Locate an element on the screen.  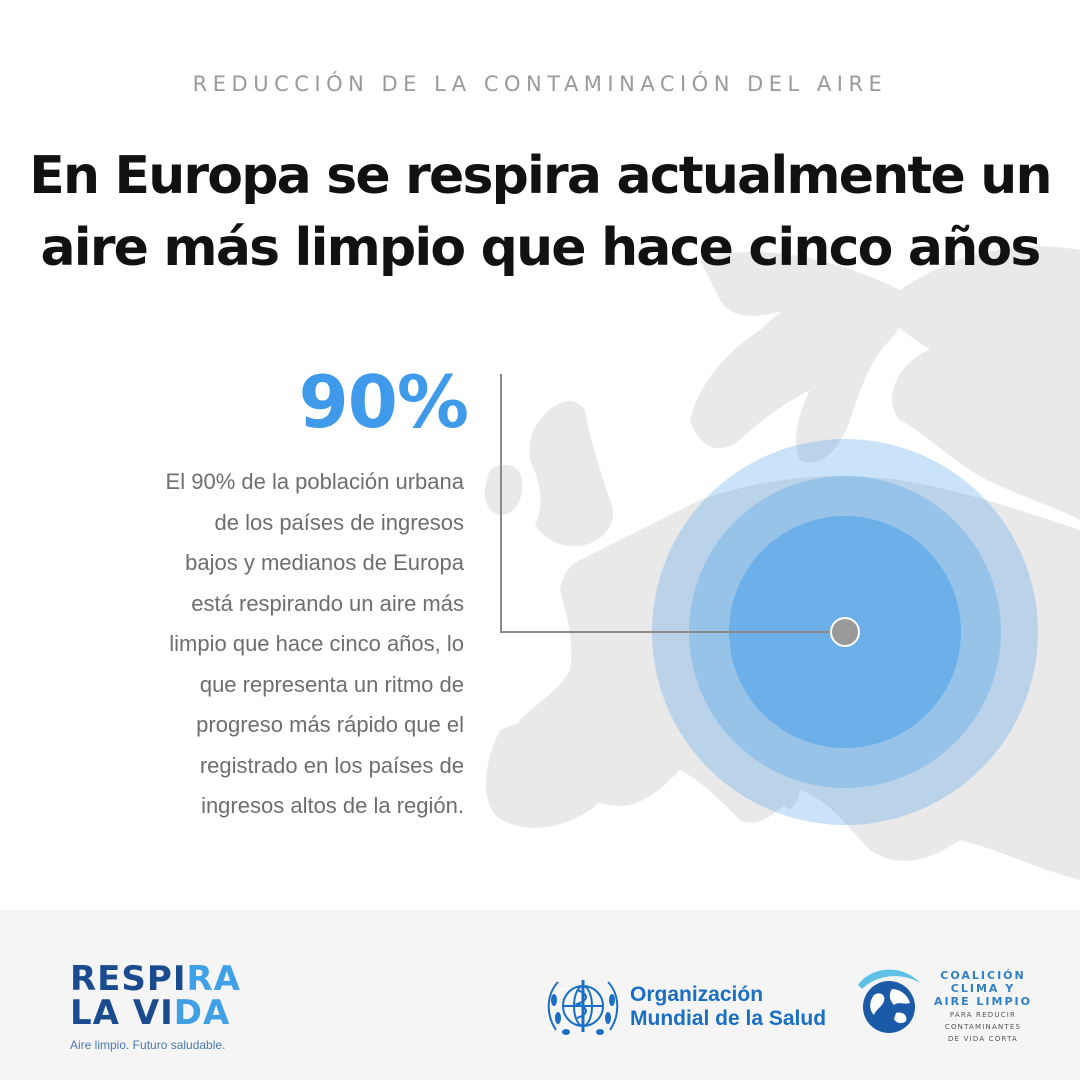
oms-name: Organización Mundial de la Salud is located at coordinates (728, 1006).